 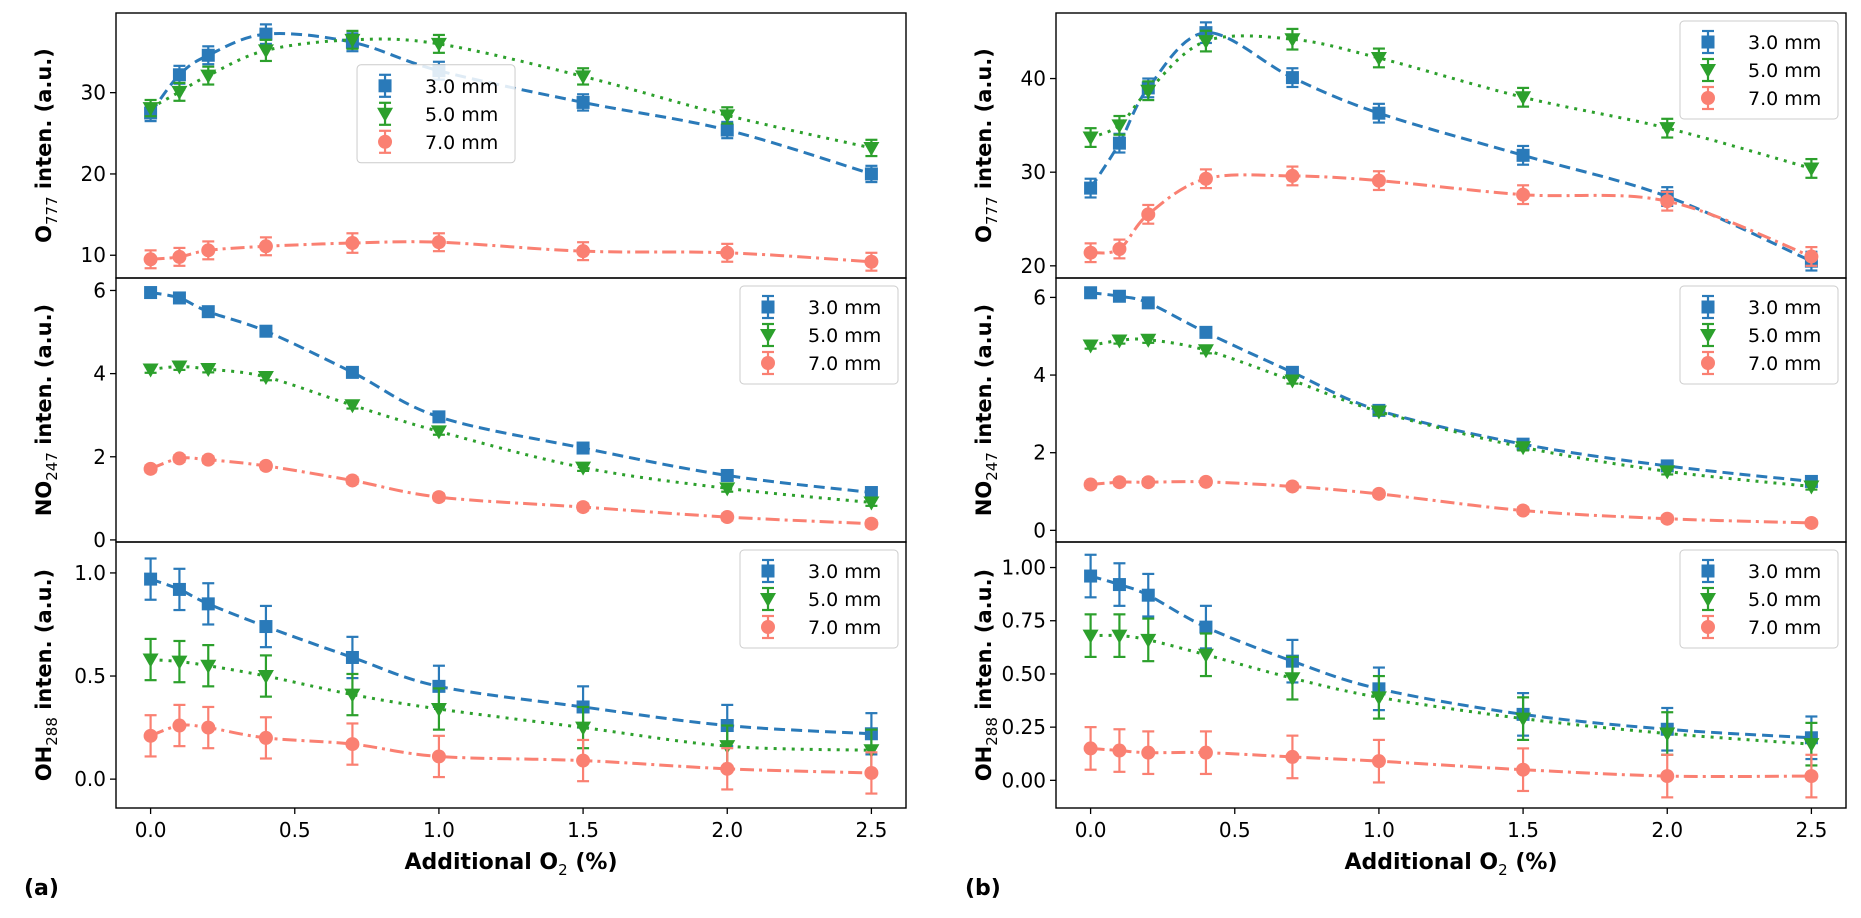 What do you see at coordinates (510, 864) in the screenshot?
I see `x-axis-label: Additional O2 (%)` at bounding box center [510, 864].